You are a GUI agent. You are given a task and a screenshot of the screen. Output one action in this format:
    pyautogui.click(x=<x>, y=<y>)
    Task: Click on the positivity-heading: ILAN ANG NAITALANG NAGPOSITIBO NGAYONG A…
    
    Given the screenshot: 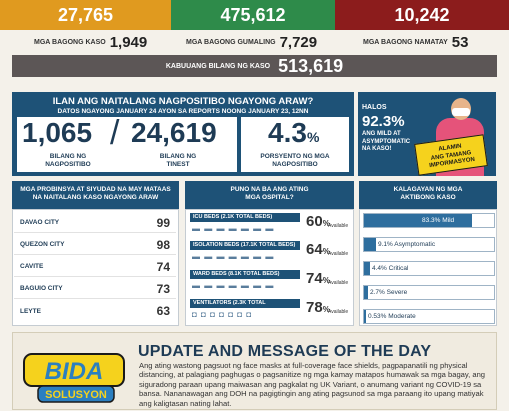 What is the action you would take?
    pyautogui.click(x=183, y=101)
    